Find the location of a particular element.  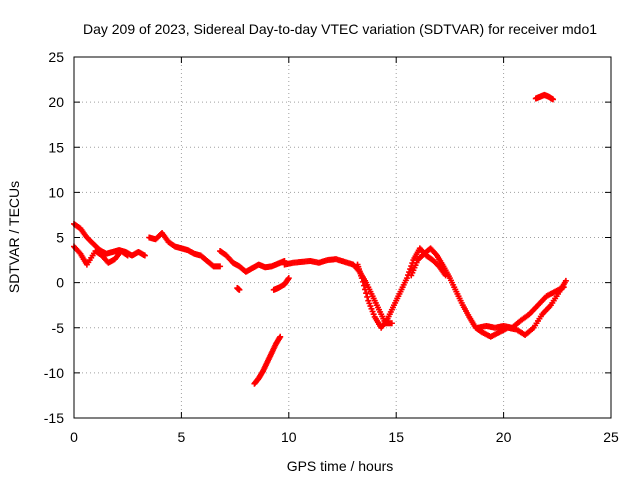

x-tick-label: 25 is located at coordinates (611, 437).